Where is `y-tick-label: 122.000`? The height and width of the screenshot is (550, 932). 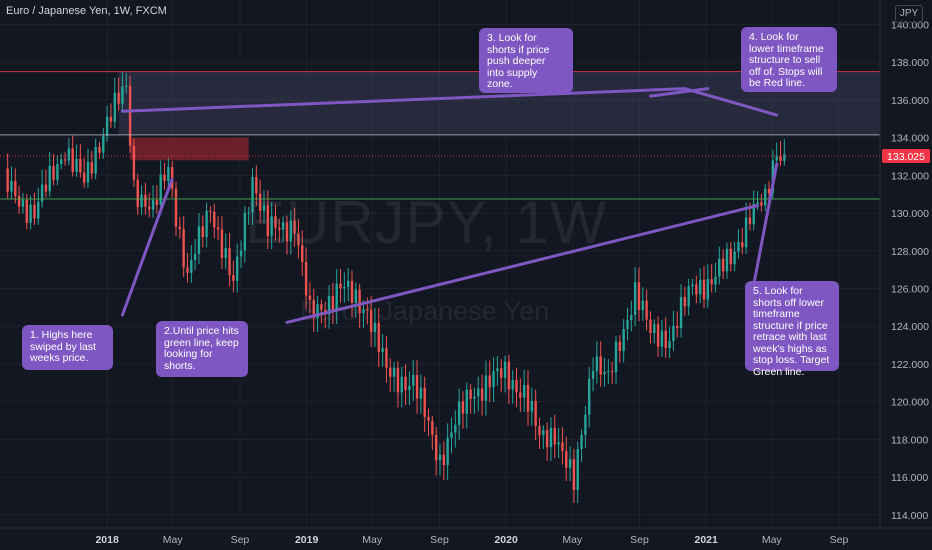
y-tick-label: 122.000 is located at coordinates (910, 365).